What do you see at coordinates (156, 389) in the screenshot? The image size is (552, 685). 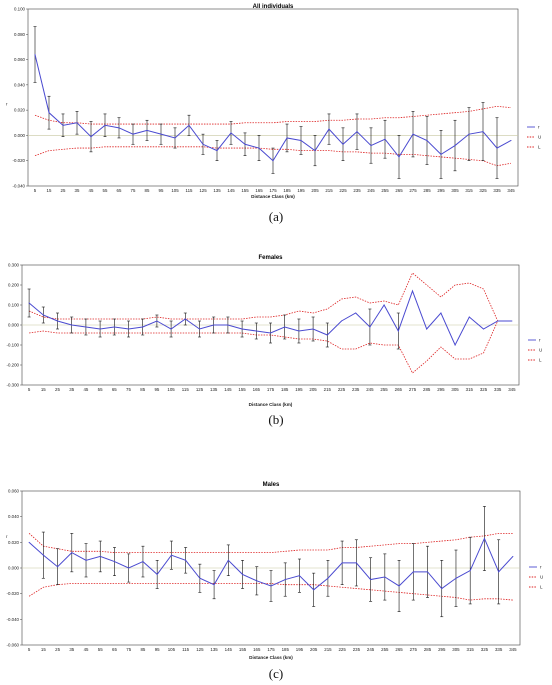 I see `x-tick-label: 95` at bounding box center [156, 389].